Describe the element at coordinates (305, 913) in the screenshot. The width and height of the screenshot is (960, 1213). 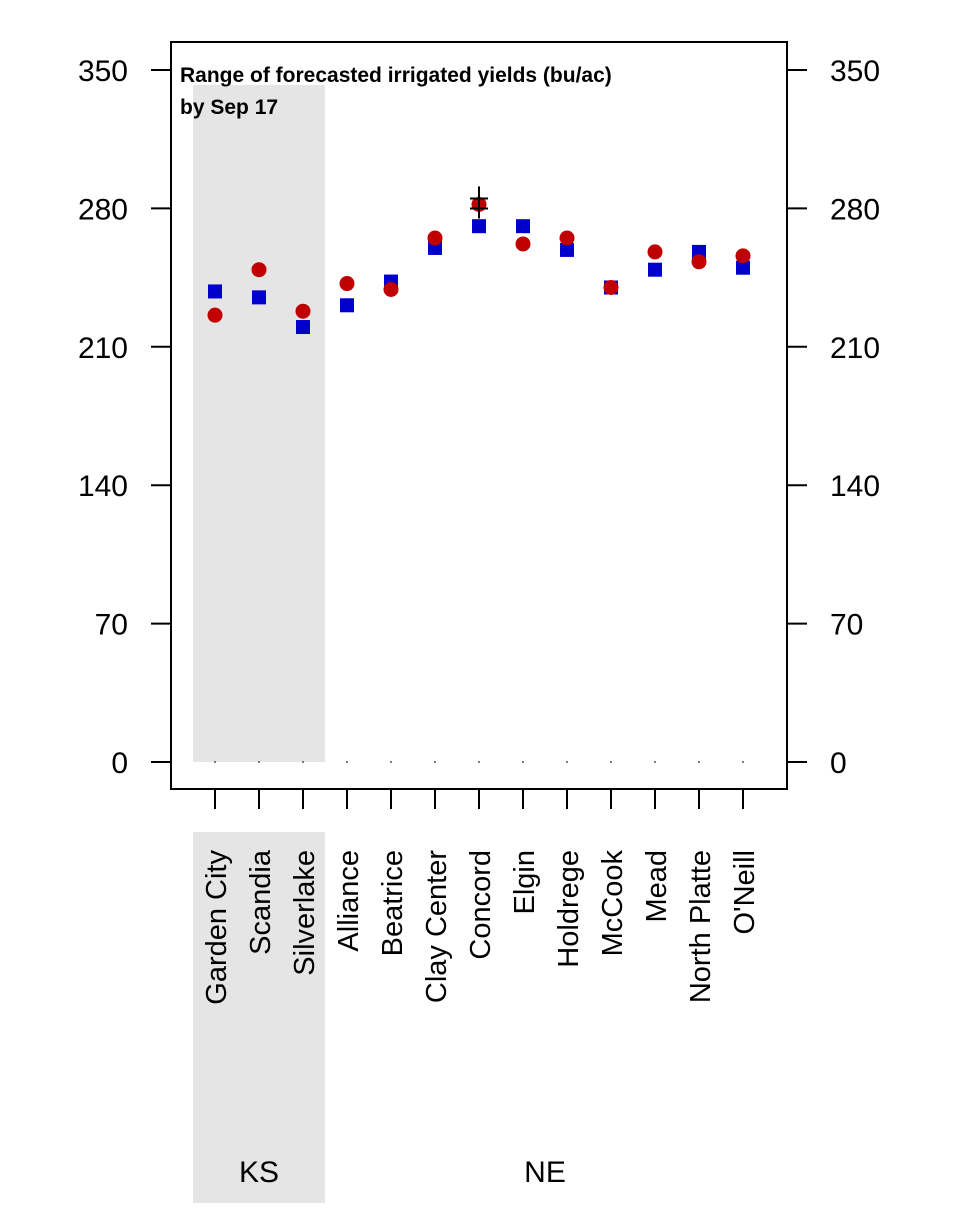
I see `category-label-silverlake: Silverlake` at that location.